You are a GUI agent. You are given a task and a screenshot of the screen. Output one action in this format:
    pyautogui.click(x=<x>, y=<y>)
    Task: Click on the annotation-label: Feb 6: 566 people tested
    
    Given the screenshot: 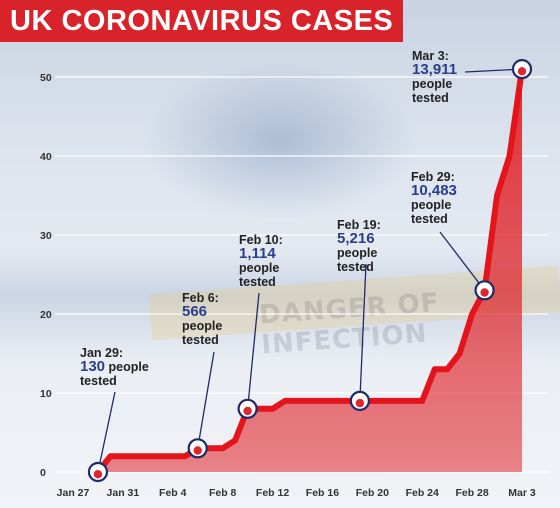 What is the action you would take?
    pyautogui.click(x=202, y=319)
    